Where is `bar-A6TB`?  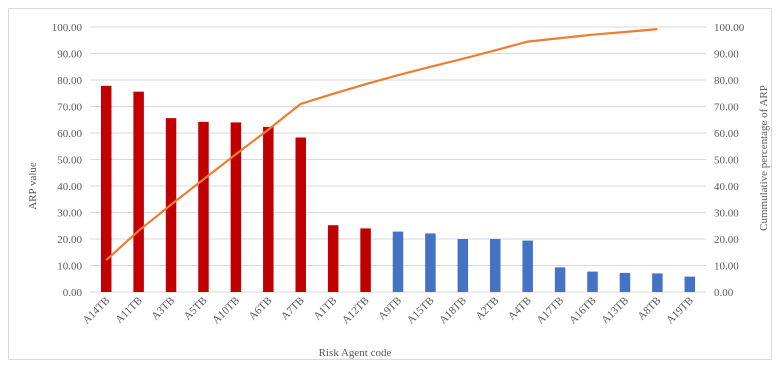 bar-A6TB is located at coordinates (268, 209).